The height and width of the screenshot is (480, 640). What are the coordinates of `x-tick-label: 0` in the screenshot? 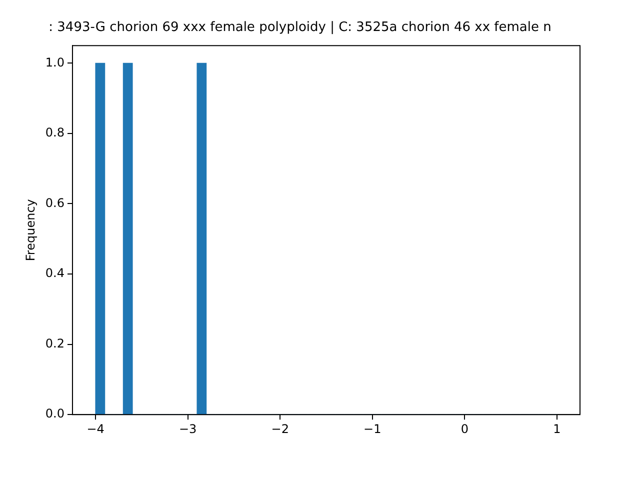 It's located at (464, 429).